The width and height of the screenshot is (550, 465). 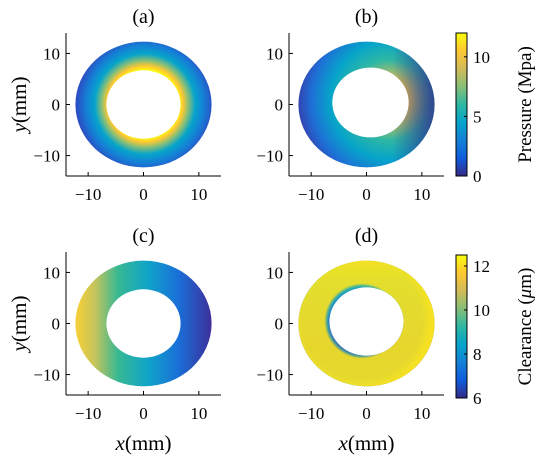 I want to click on colorbar-pressure: 0 5 10 Pressure (Mpa), so click(x=495, y=109).